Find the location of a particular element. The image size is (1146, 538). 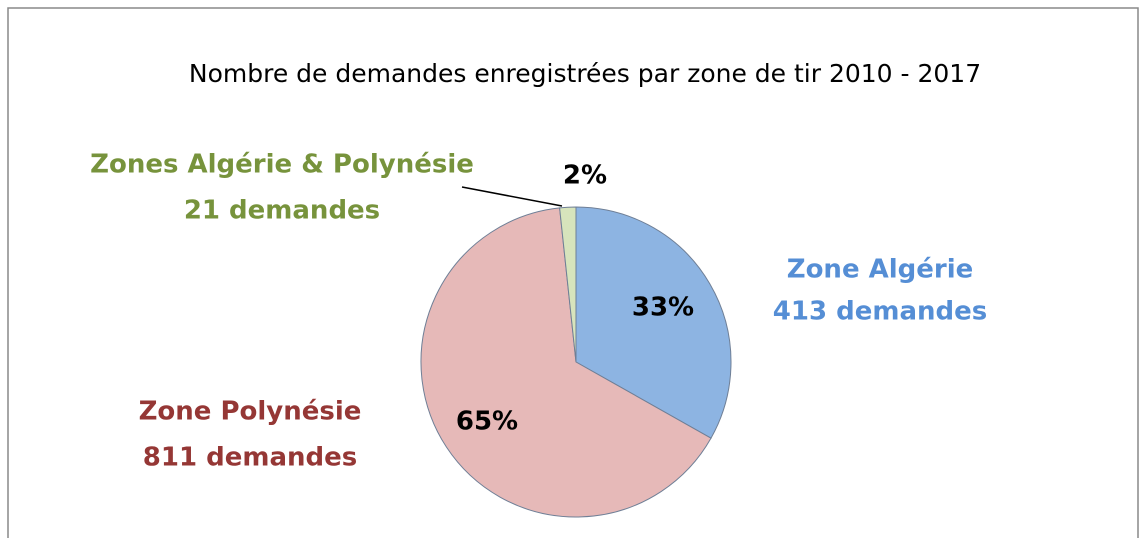

percent-label: 33% is located at coordinates (663, 308).